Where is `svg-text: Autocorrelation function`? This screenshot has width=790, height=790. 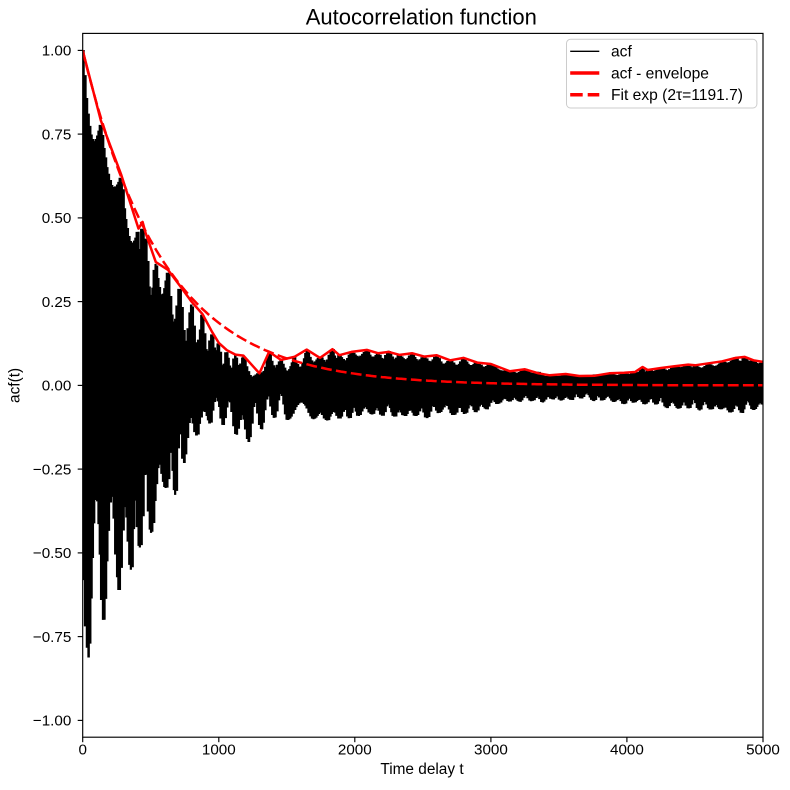
svg-text: Autocorrelation function is located at coordinates (421, 16).